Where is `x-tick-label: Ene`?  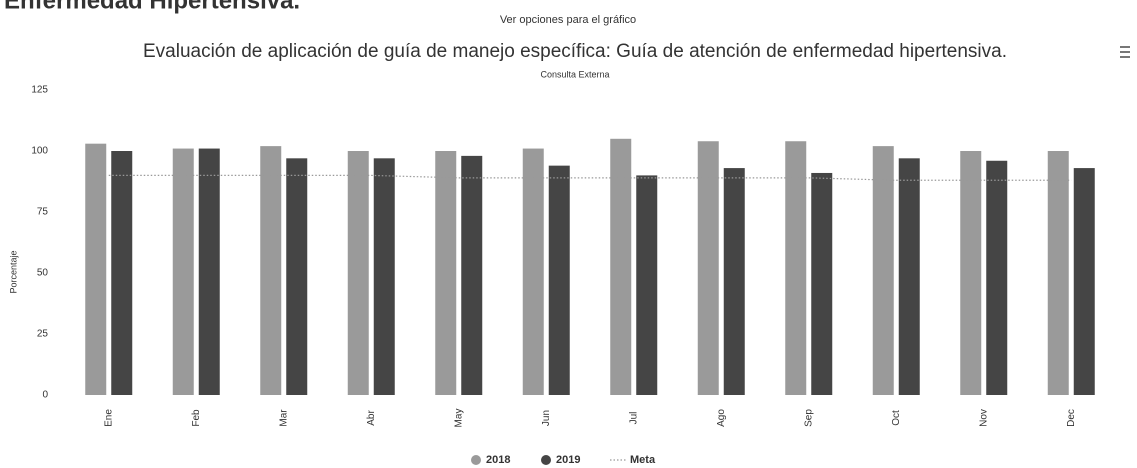
x-tick-label: Ene is located at coordinates (108, 418).